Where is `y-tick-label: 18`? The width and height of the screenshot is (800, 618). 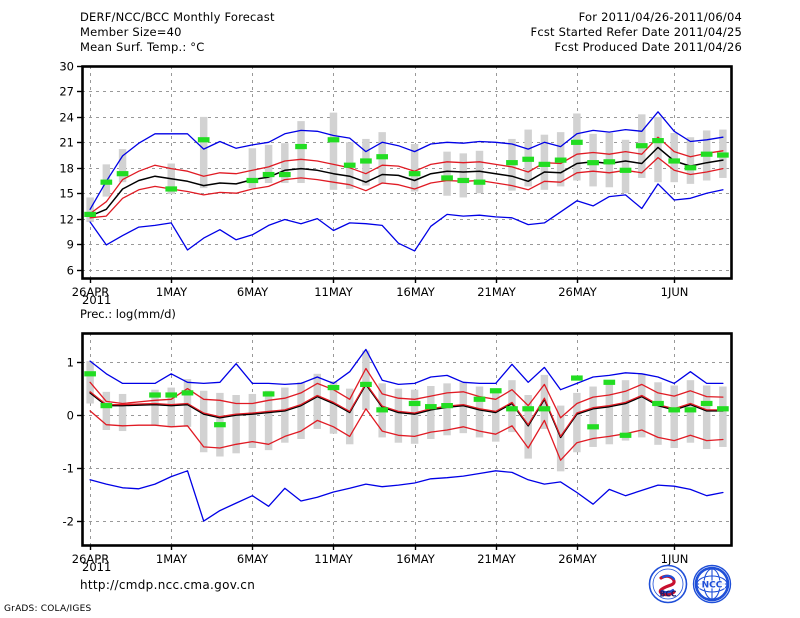 y-tick-label: 18 is located at coordinates (66, 169).